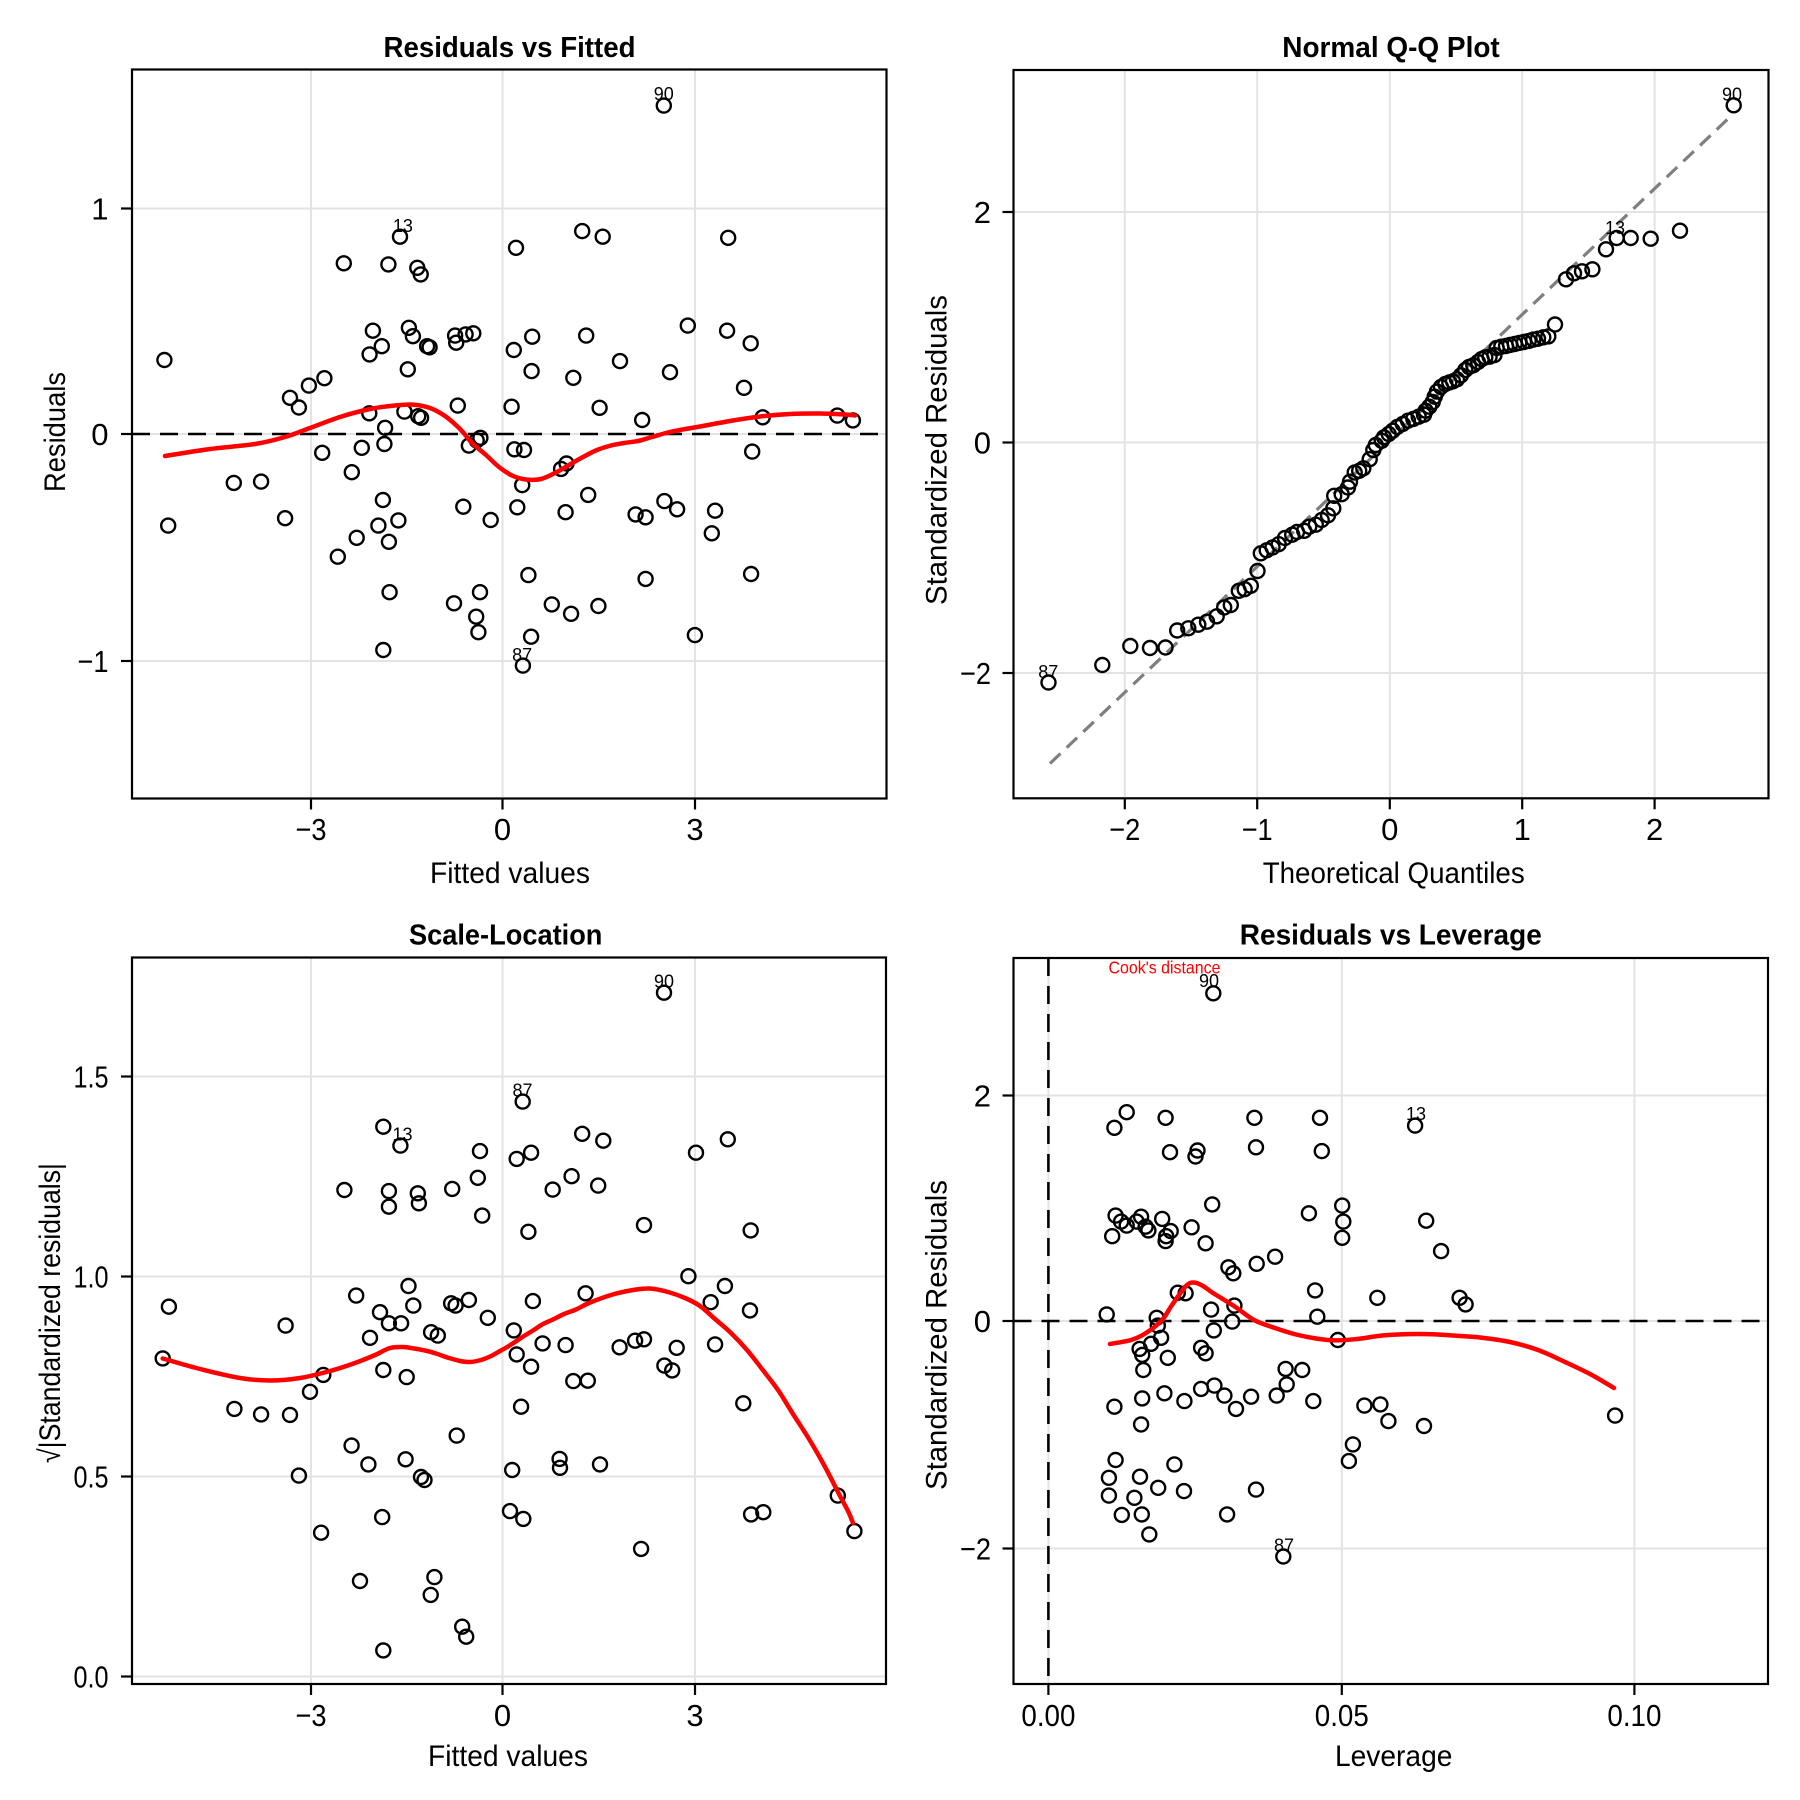 This screenshot has height=1800, width=1800. What do you see at coordinates (50, 1313) in the screenshot?
I see `svg-text: √|Standardized residuals|` at bounding box center [50, 1313].